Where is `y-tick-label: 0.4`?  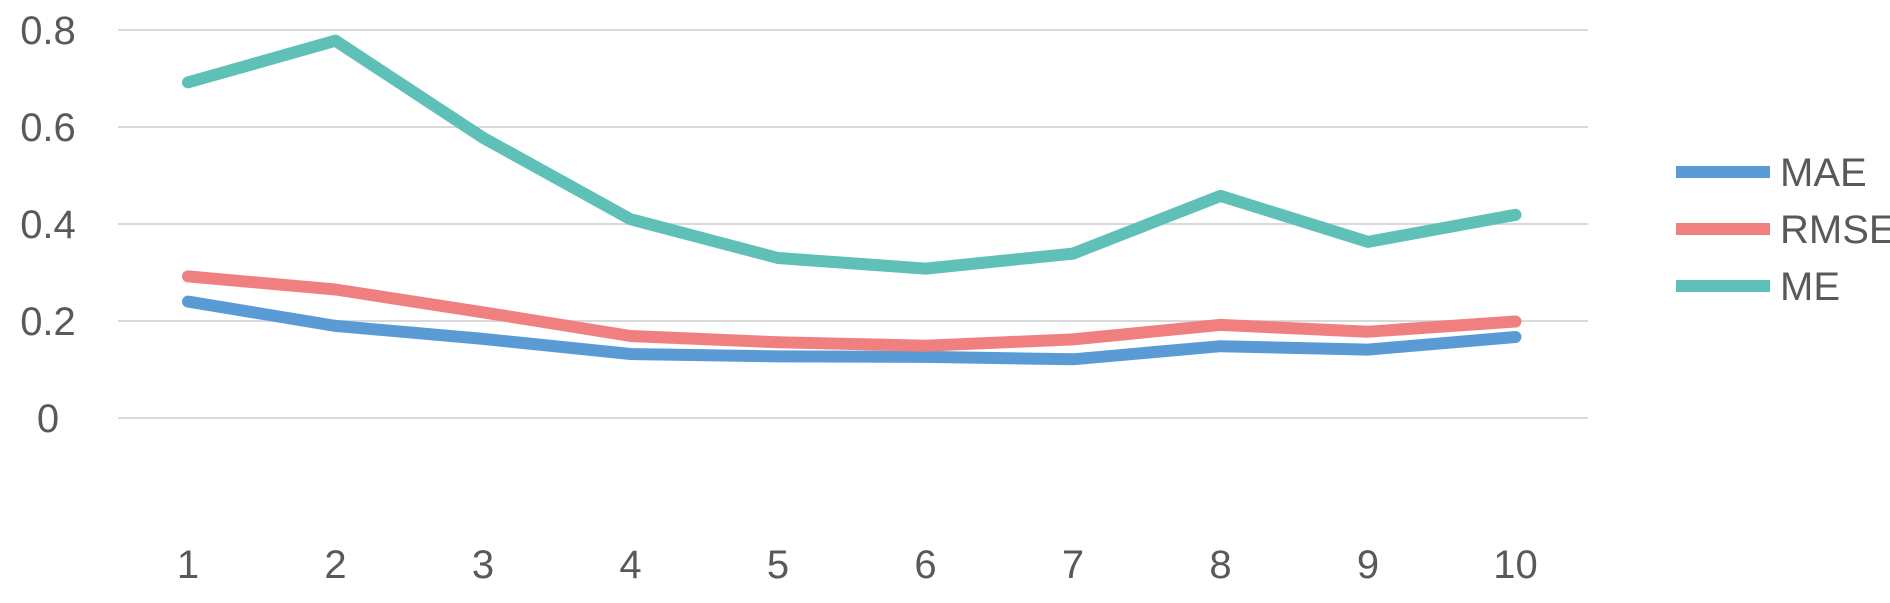
y-tick-label: 0.4 is located at coordinates (48, 225).